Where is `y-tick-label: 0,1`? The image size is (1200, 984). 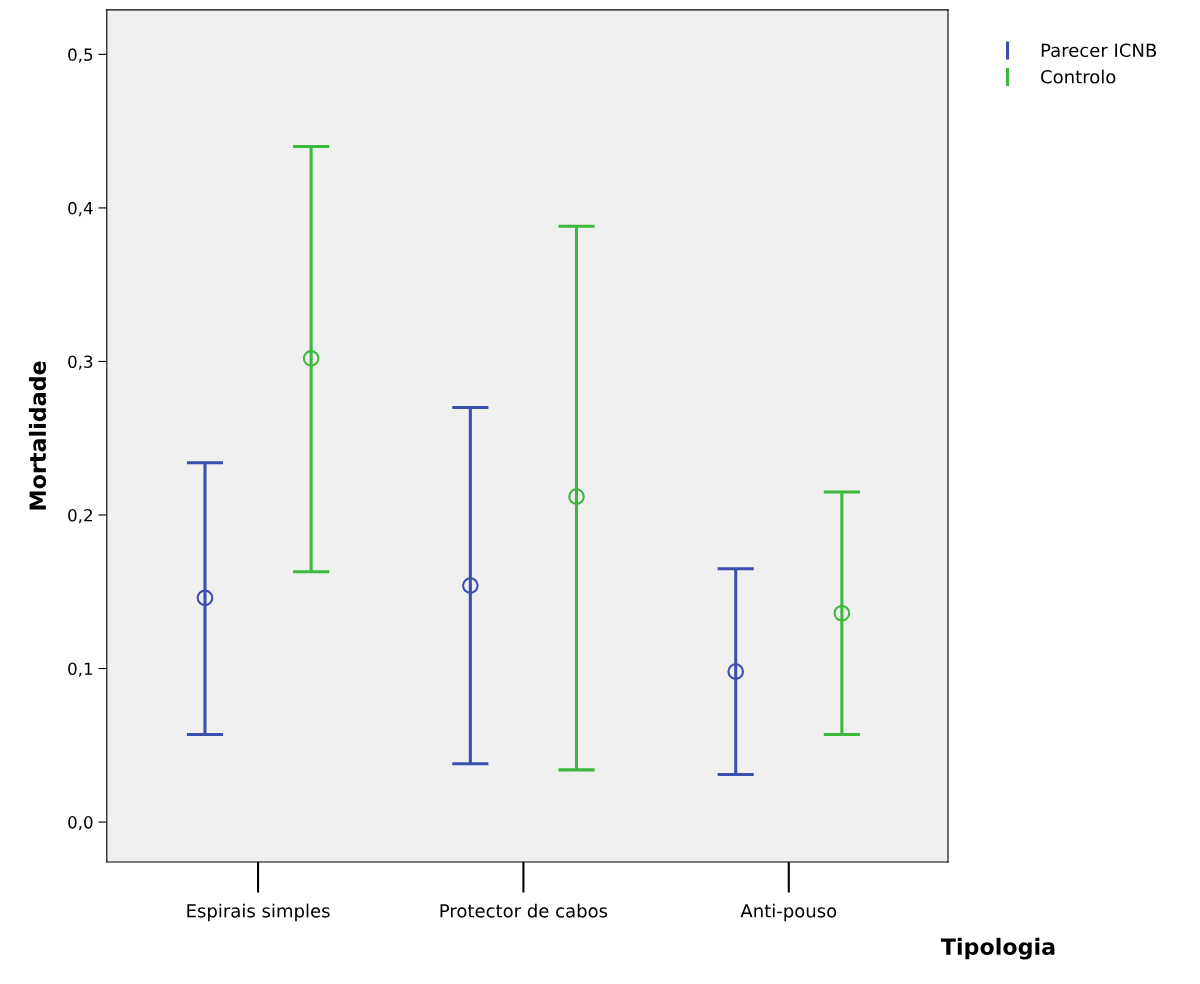
y-tick-label: 0,1 is located at coordinates (80, 669).